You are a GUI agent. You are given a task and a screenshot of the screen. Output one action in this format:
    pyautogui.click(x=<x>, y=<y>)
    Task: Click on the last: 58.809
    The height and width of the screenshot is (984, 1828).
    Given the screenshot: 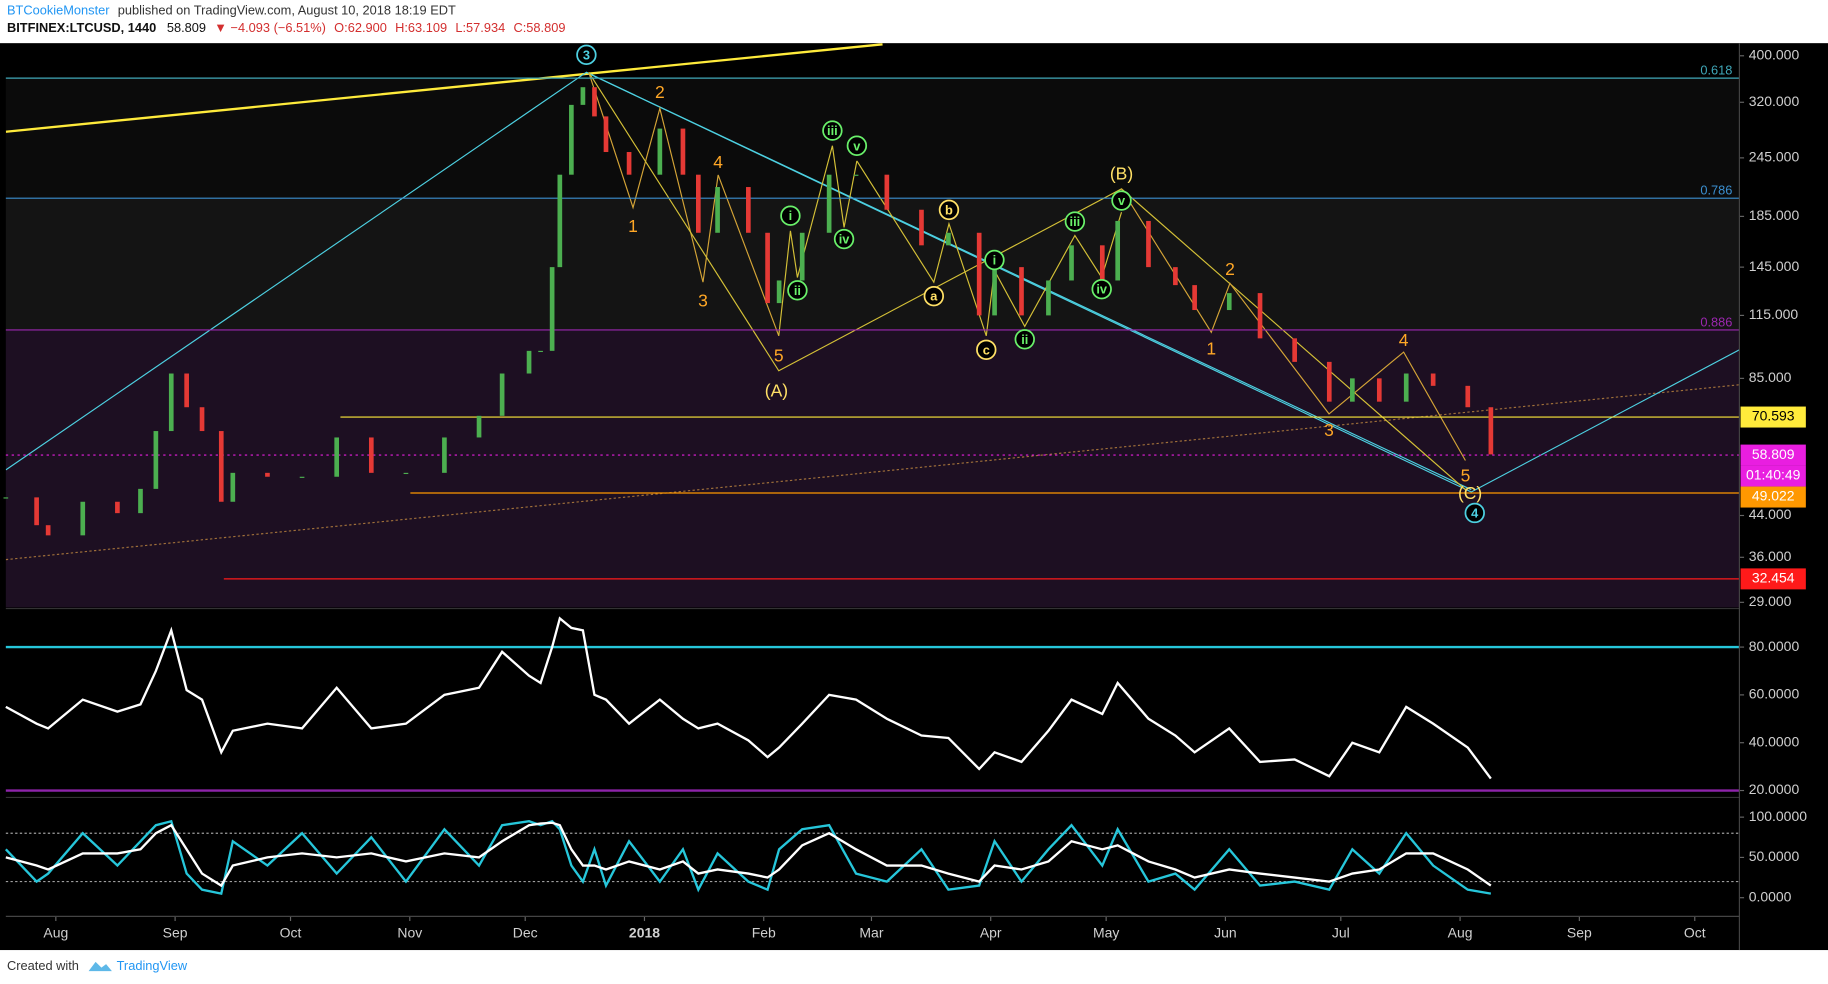 What is the action you would take?
    pyautogui.click(x=186, y=28)
    